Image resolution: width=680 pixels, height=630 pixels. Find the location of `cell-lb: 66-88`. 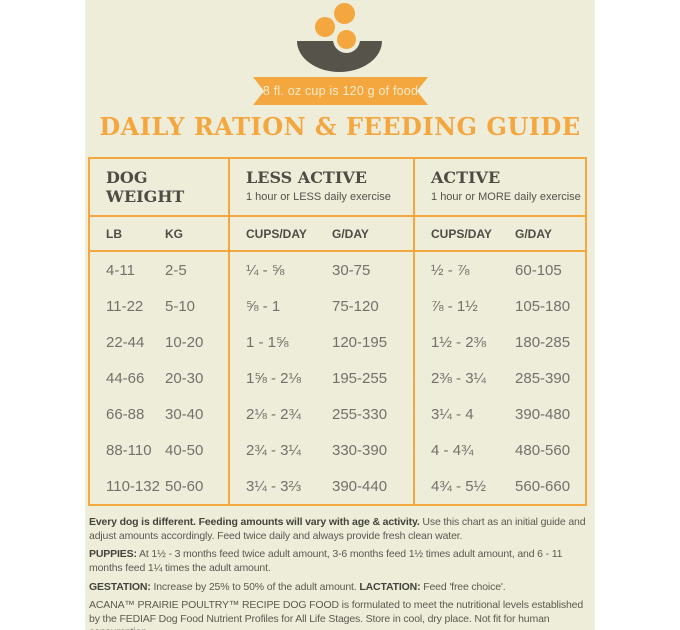

cell-lb: 66-88 is located at coordinates (125, 414).